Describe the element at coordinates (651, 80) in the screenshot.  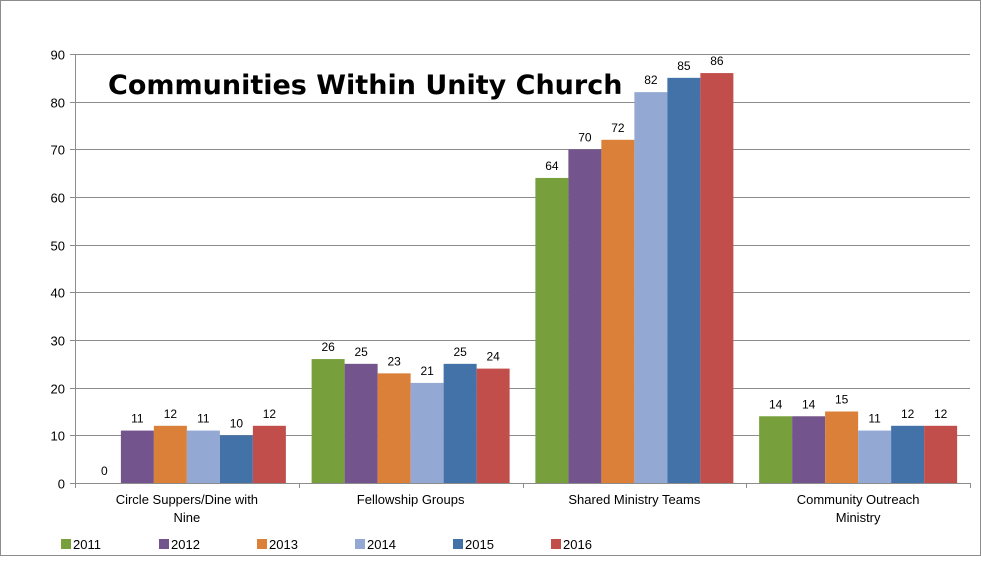
I see `data-label: 82` at that location.